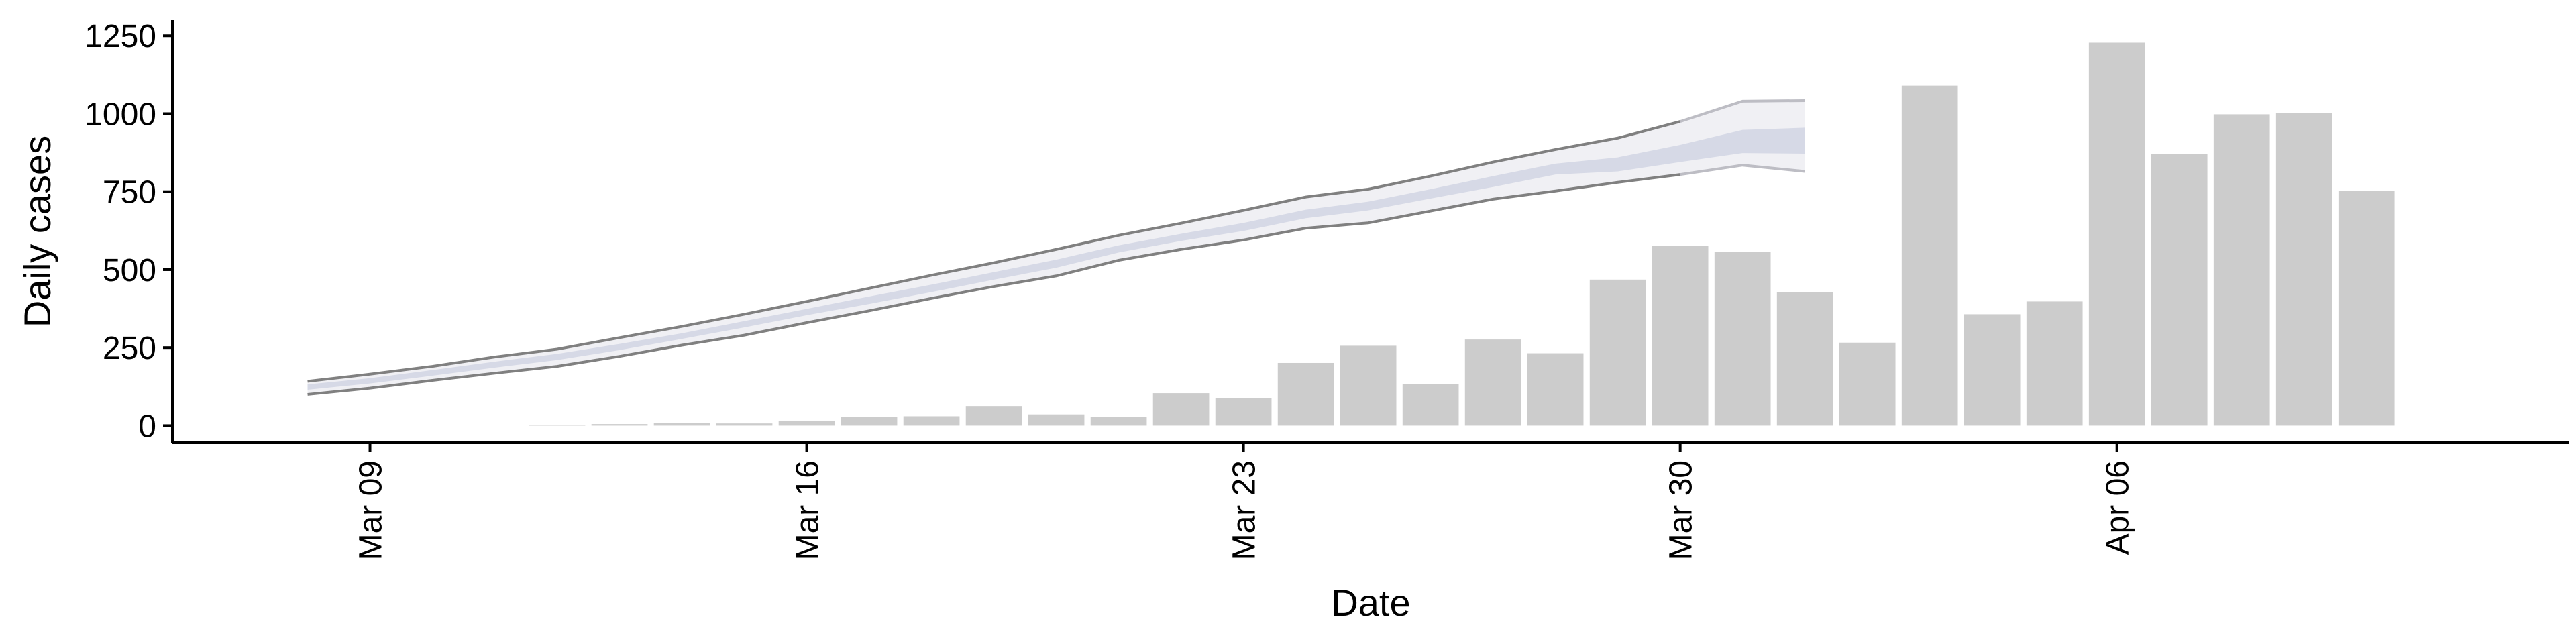  What do you see at coordinates (147, 426) in the screenshot?
I see `y-tick-label-0: 0` at bounding box center [147, 426].